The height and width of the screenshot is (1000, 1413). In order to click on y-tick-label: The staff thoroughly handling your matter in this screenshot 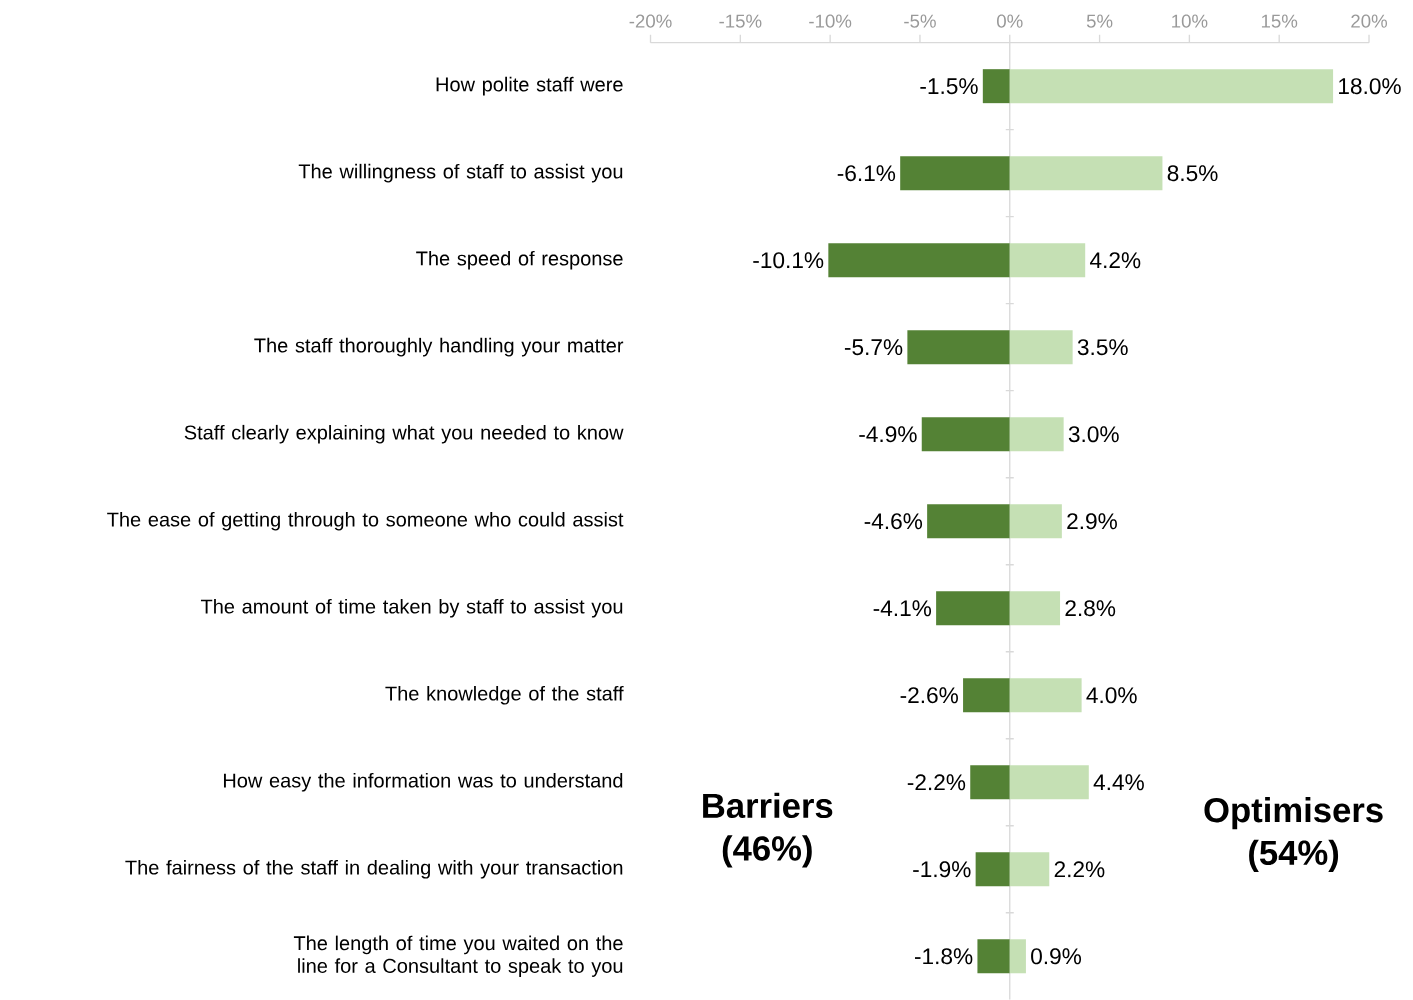, I will do `click(439, 347)`.